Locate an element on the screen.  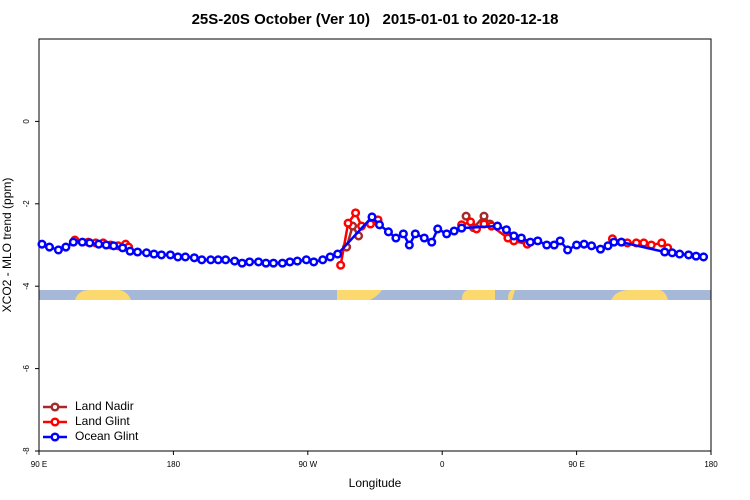
y-tick-label: -4 is located at coordinates (26, 286).